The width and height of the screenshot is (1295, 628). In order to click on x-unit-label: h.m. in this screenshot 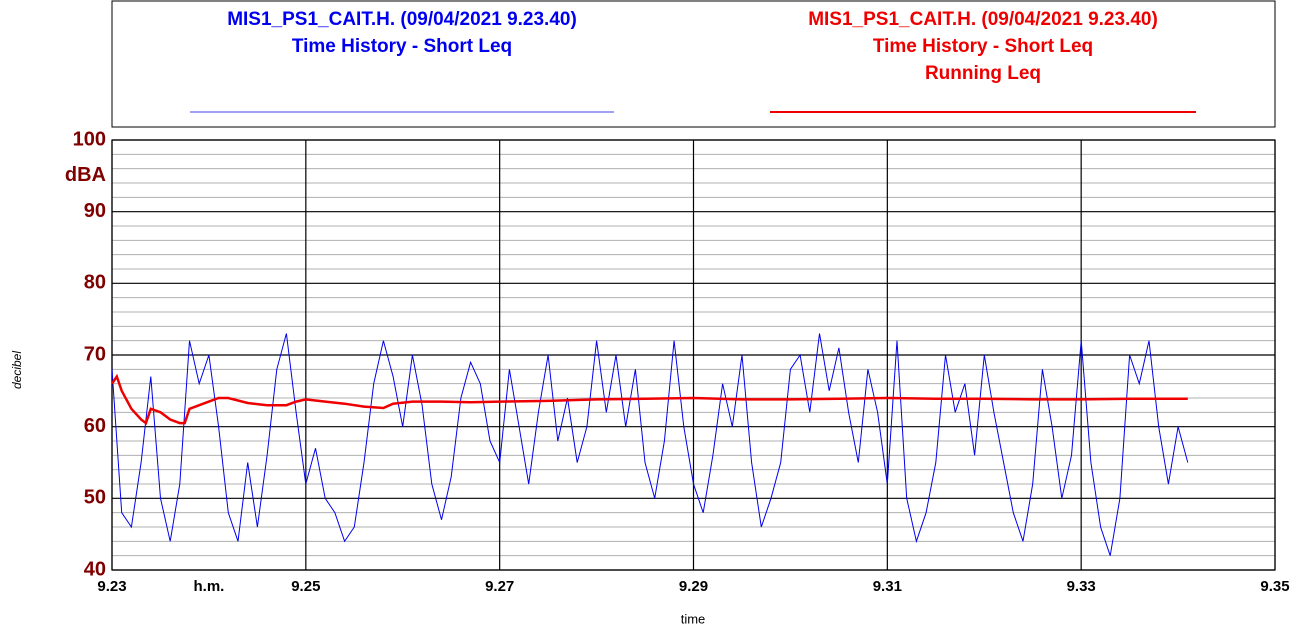, I will do `click(208, 586)`.